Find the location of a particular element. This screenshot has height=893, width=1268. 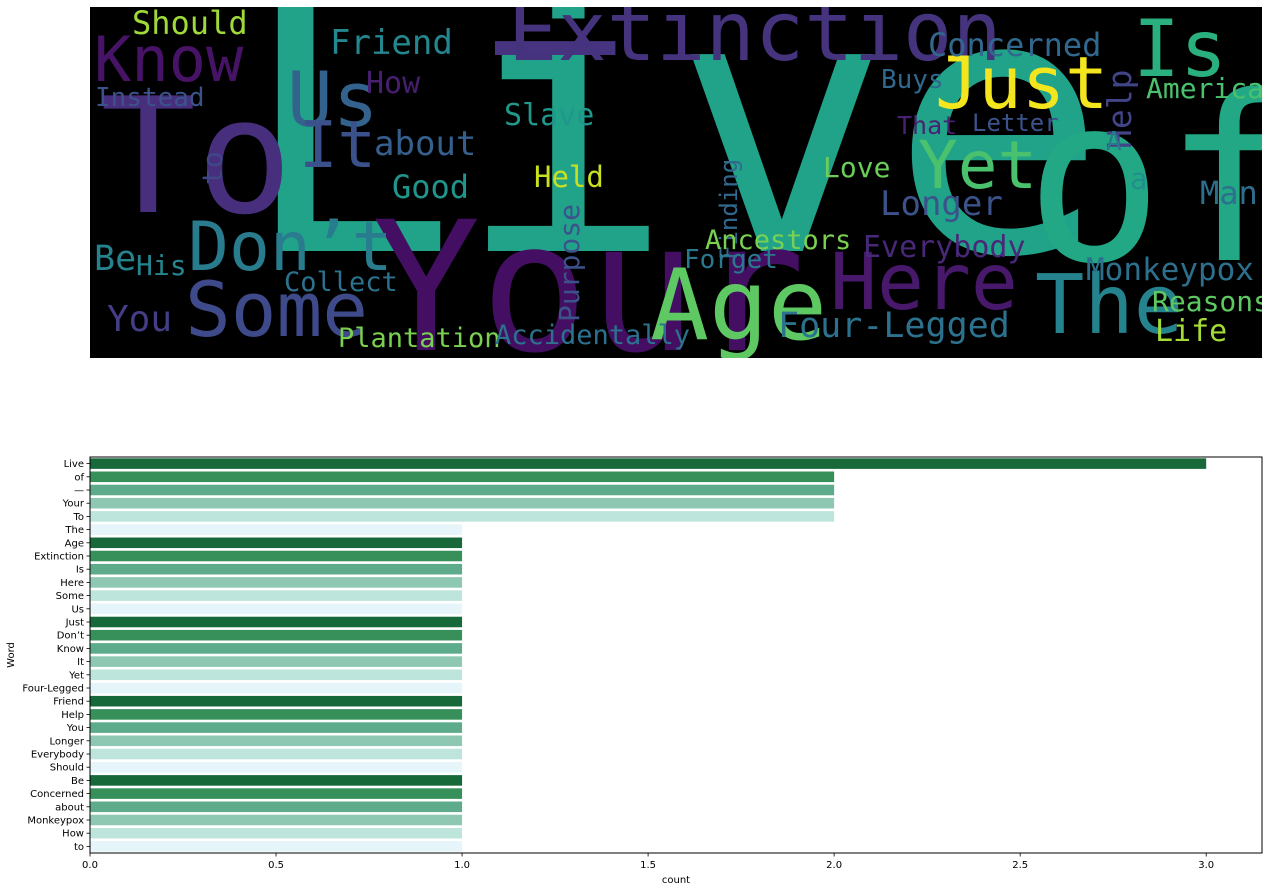

y-tick-label: Four-Legged is located at coordinates (53, 689).